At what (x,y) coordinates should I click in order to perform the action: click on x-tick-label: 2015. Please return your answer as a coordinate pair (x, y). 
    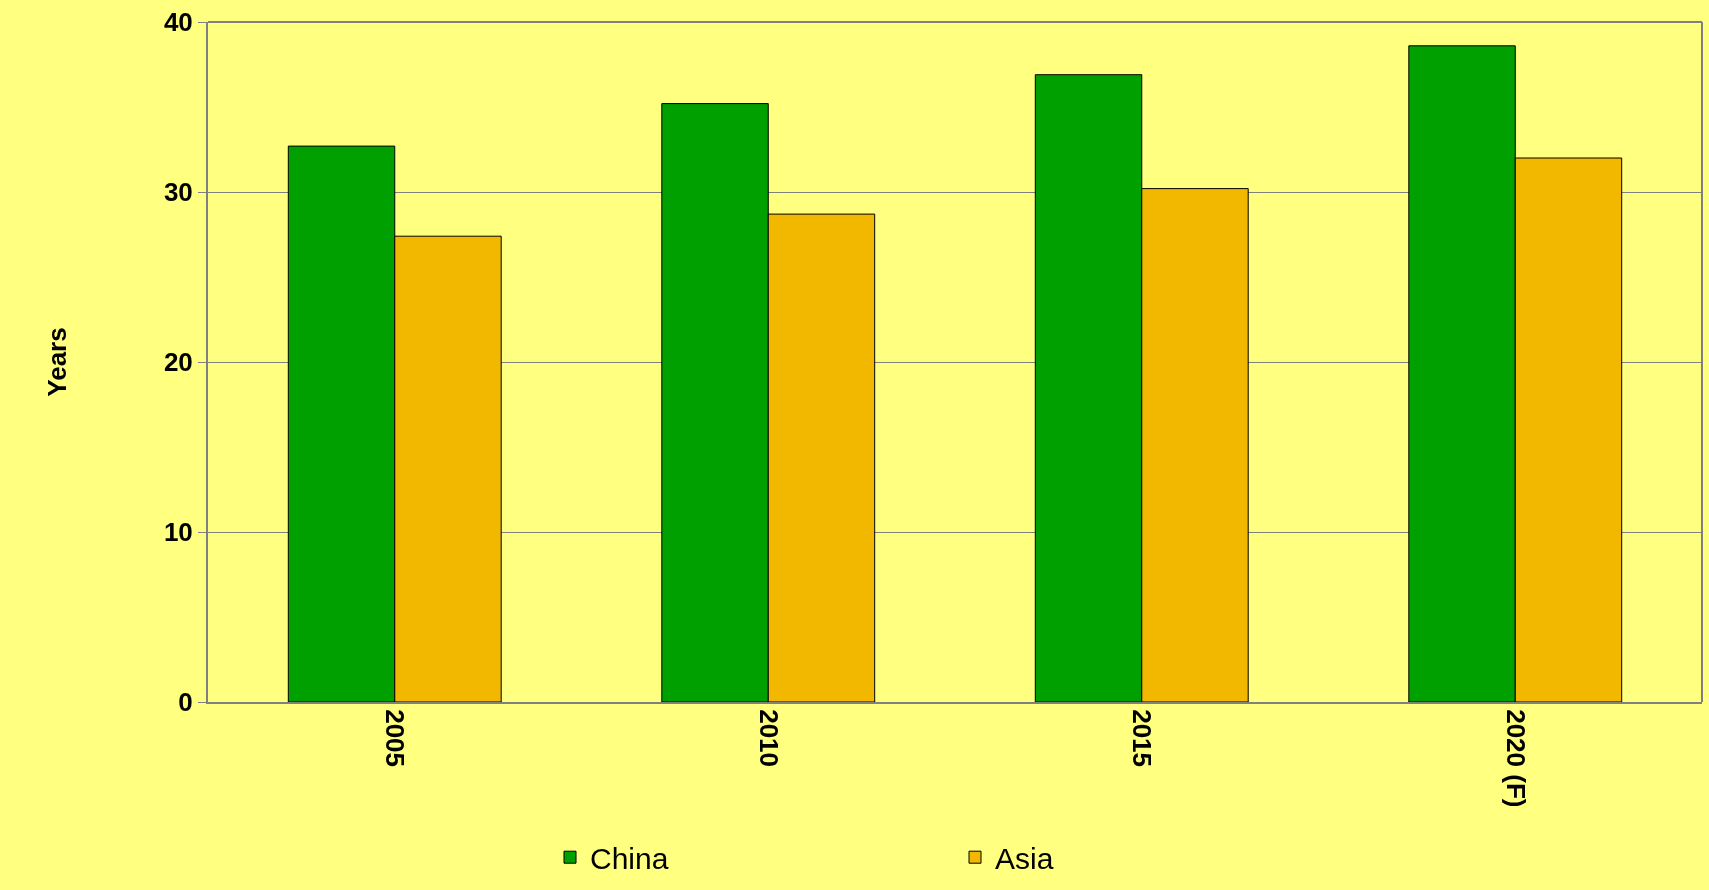
    Looking at the image, I should click on (1142, 738).